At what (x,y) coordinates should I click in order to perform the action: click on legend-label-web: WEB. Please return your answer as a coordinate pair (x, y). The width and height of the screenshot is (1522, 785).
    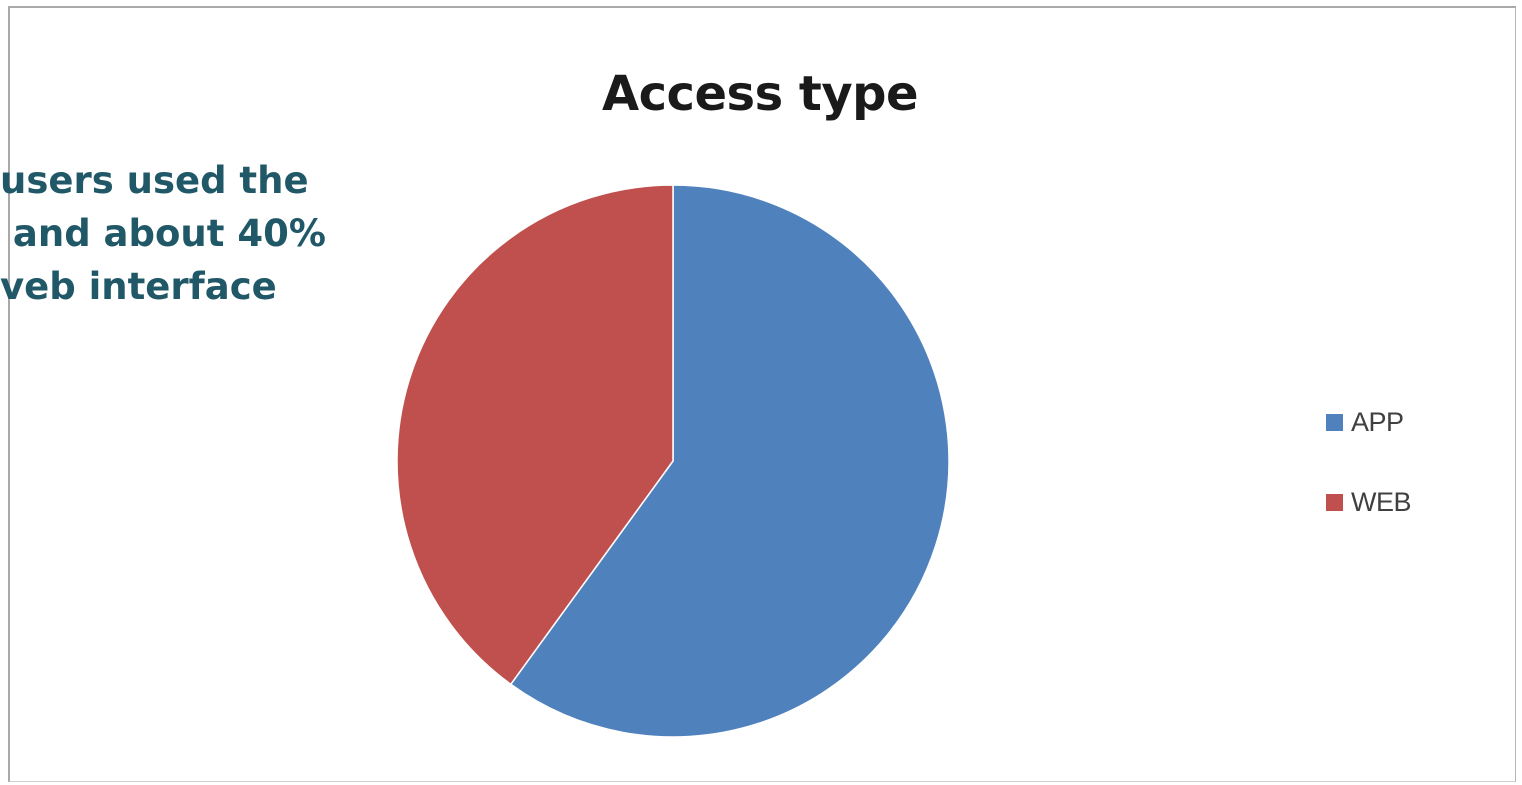
    Looking at the image, I should click on (1381, 501).